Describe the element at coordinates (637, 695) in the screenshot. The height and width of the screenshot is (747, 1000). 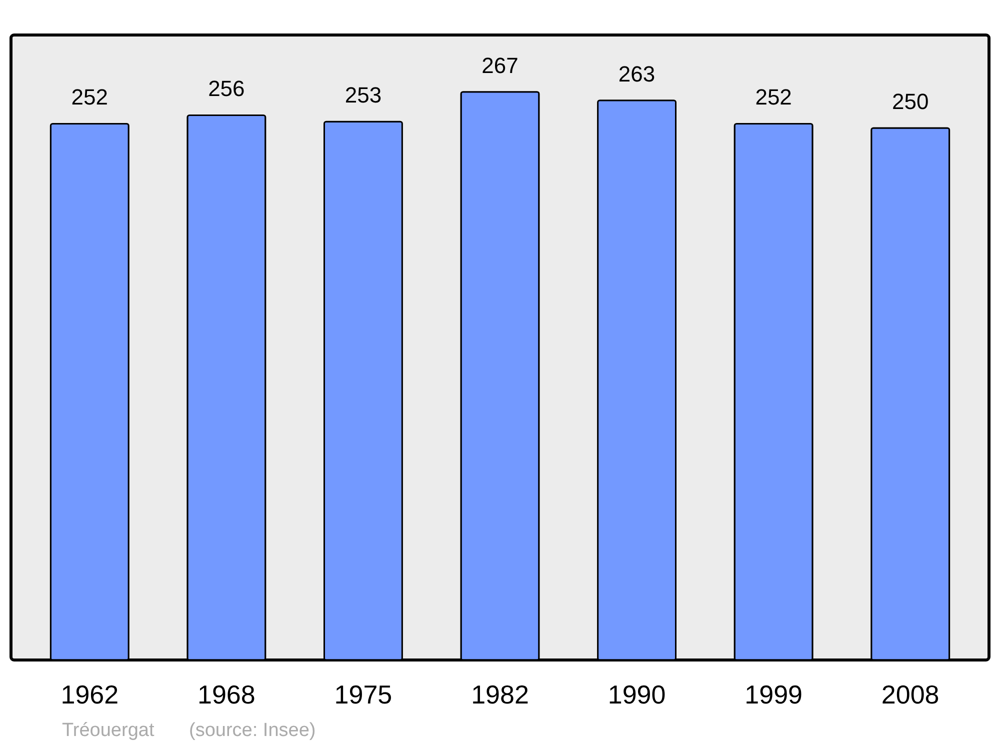
I see `x-tick-label: 1990` at that location.